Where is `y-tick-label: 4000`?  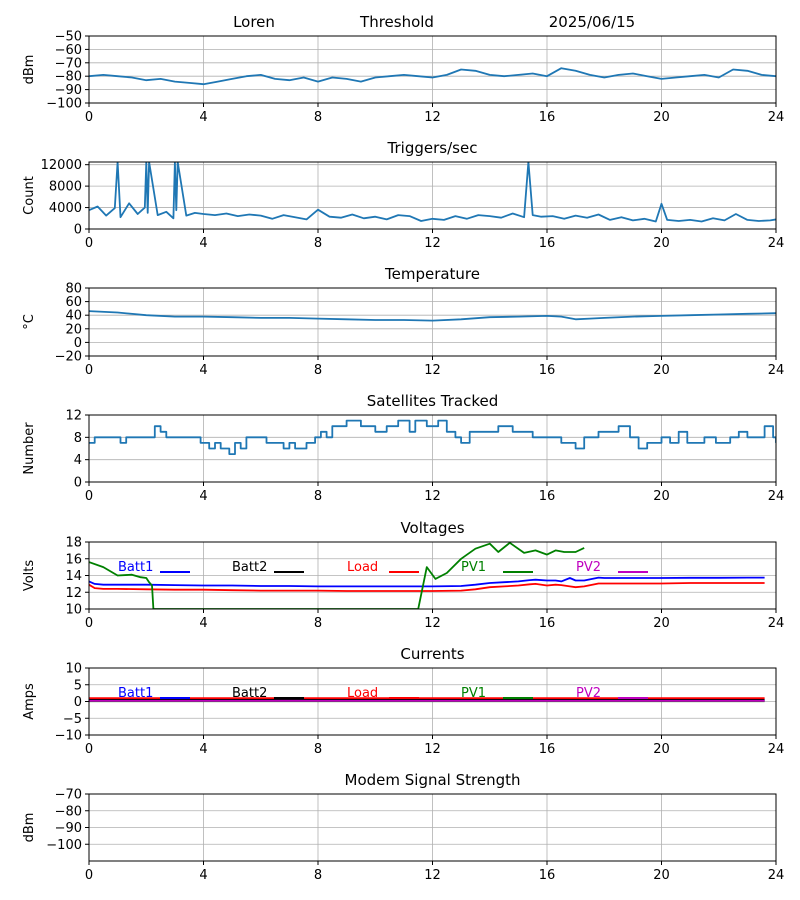
y-tick-label: 4000 is located at coordinates (65, 208).